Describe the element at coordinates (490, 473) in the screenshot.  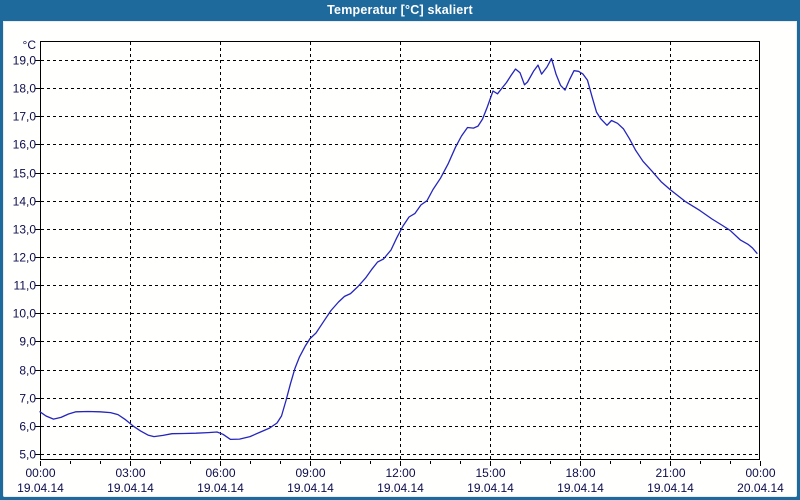
I see `x-tick-time-label: 15:00` at that location.